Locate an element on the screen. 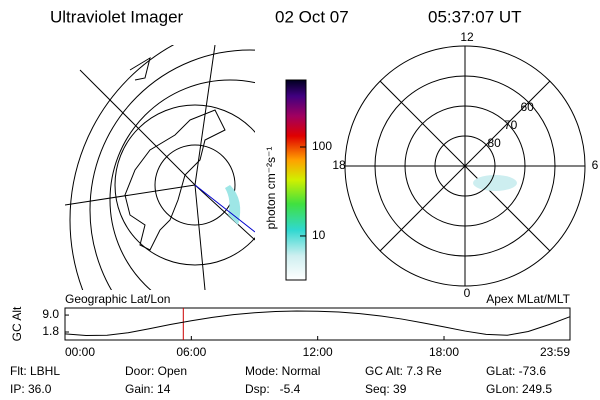  y-label: GC Alt is located at coordinates (17, 323).